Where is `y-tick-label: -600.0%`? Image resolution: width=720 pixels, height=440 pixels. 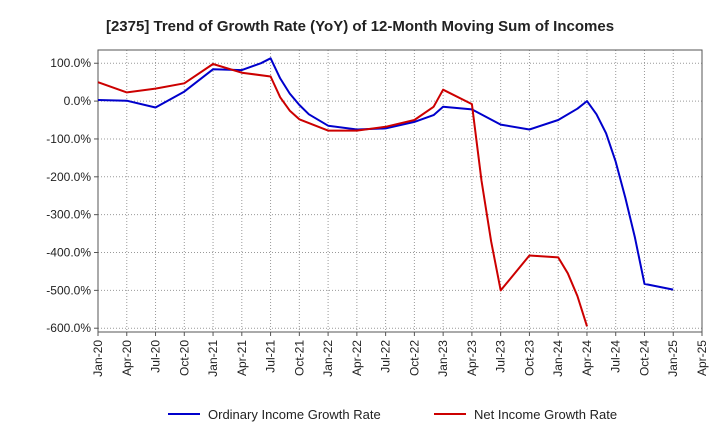
y-tick-label: -600.0% is located at coordinates (68, 328).